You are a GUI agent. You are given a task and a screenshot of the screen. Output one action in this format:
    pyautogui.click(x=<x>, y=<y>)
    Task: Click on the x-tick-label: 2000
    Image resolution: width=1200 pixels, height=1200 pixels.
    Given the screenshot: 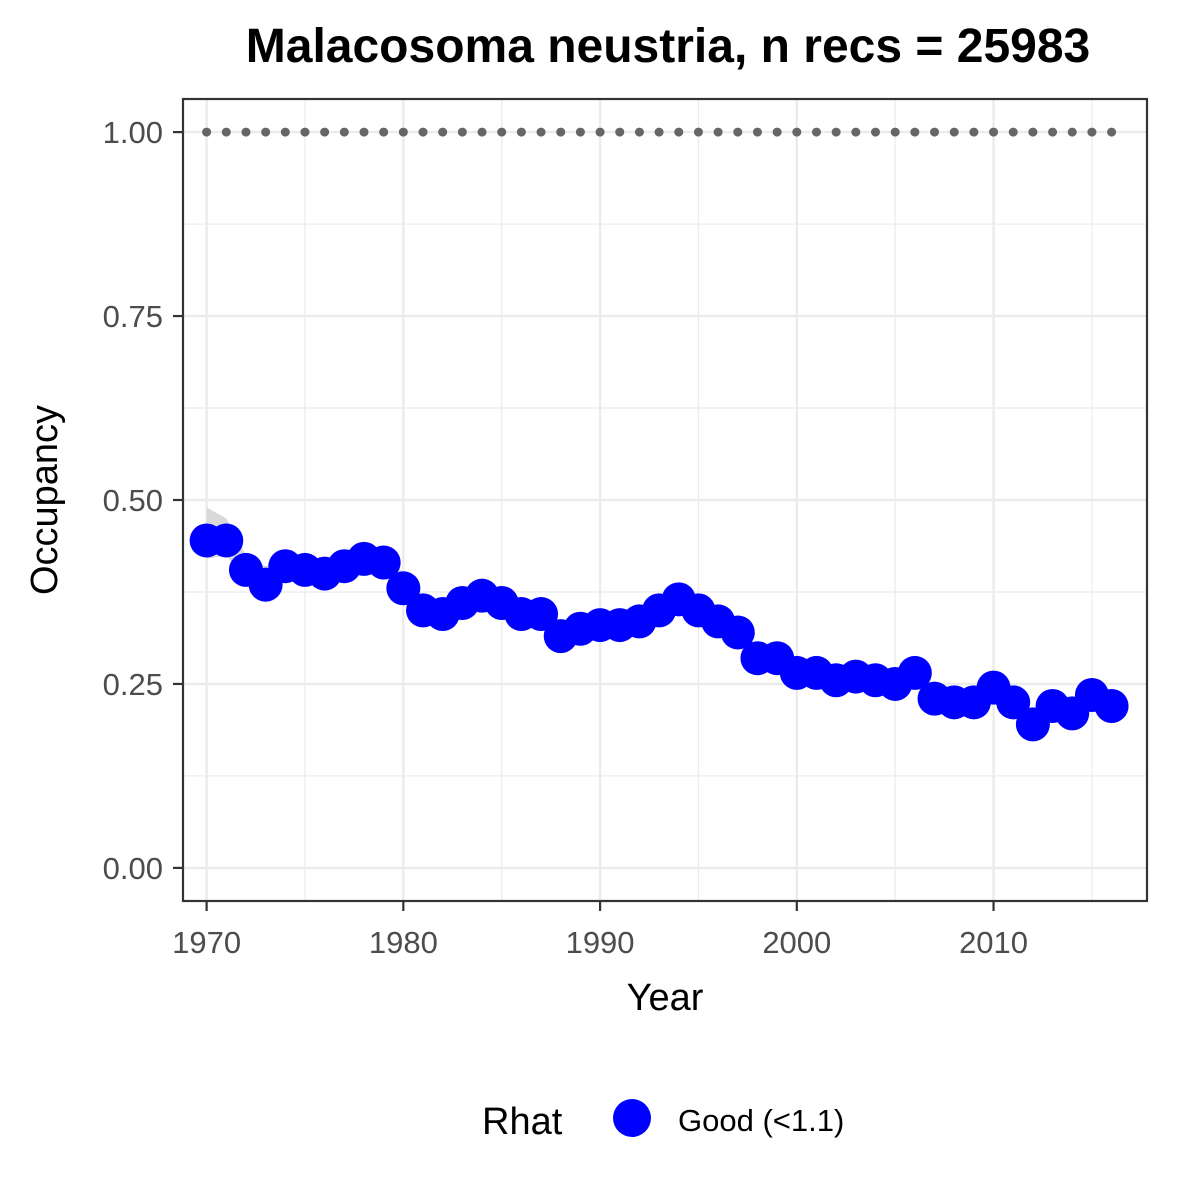 What is the action you would take?
    pyautogui.click(x=796, y=942)
    